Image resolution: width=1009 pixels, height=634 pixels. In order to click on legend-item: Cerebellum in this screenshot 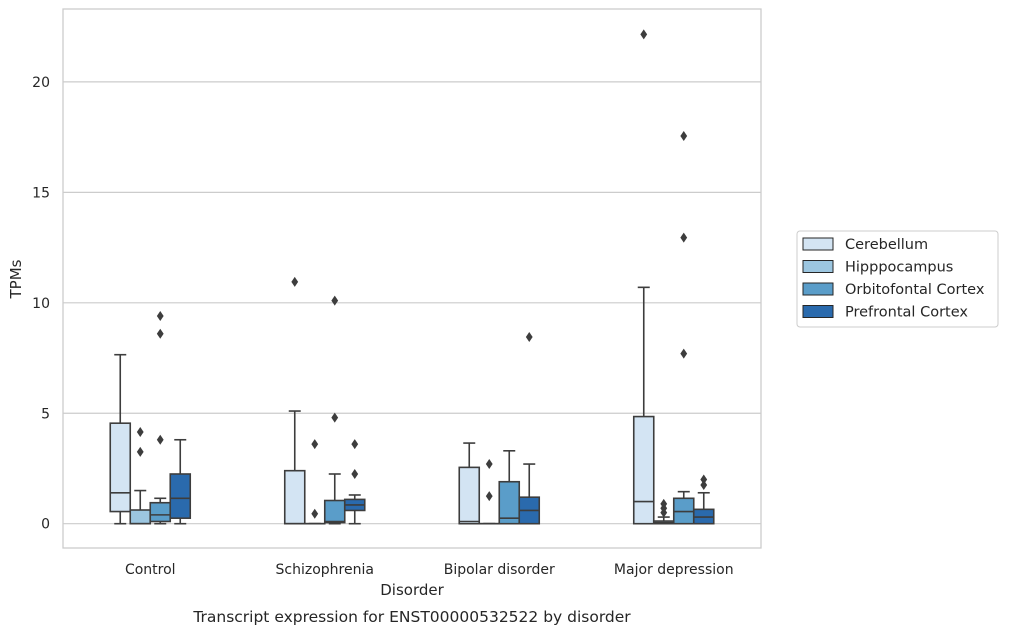, I will do `click(865, 245)`.